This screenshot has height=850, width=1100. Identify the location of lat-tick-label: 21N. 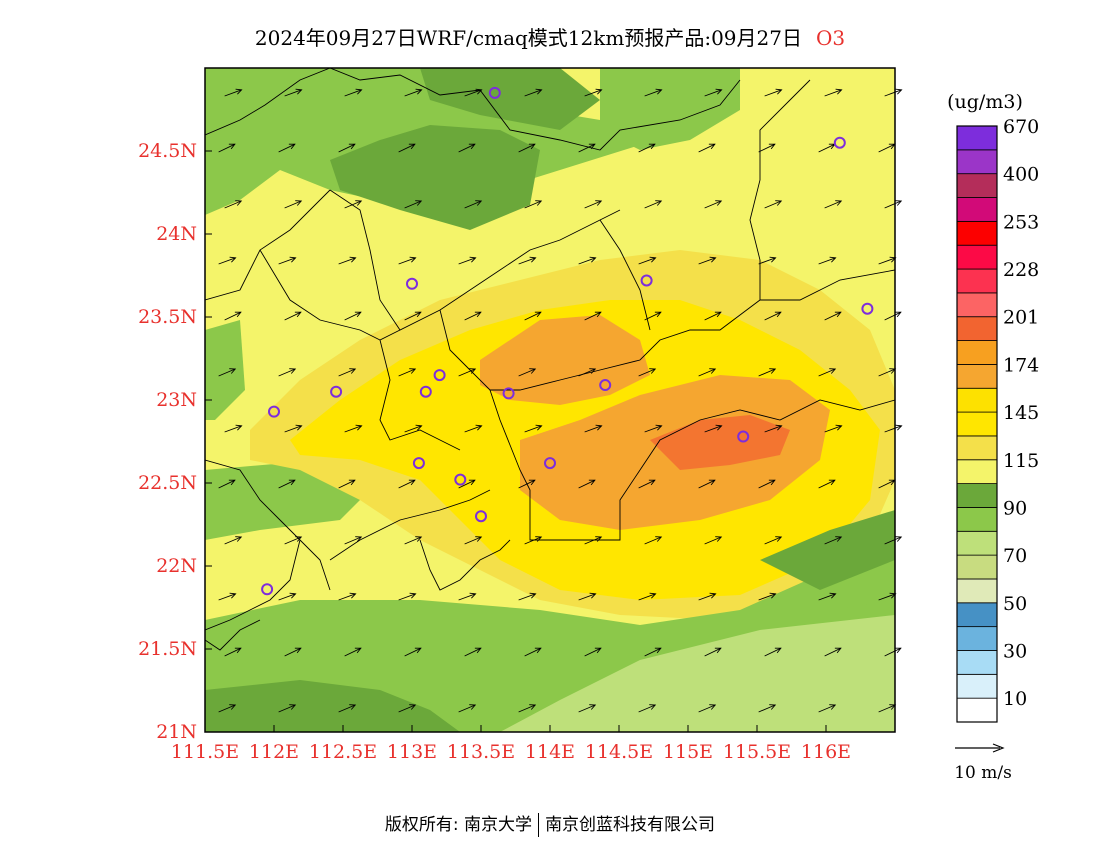
(176, 732).